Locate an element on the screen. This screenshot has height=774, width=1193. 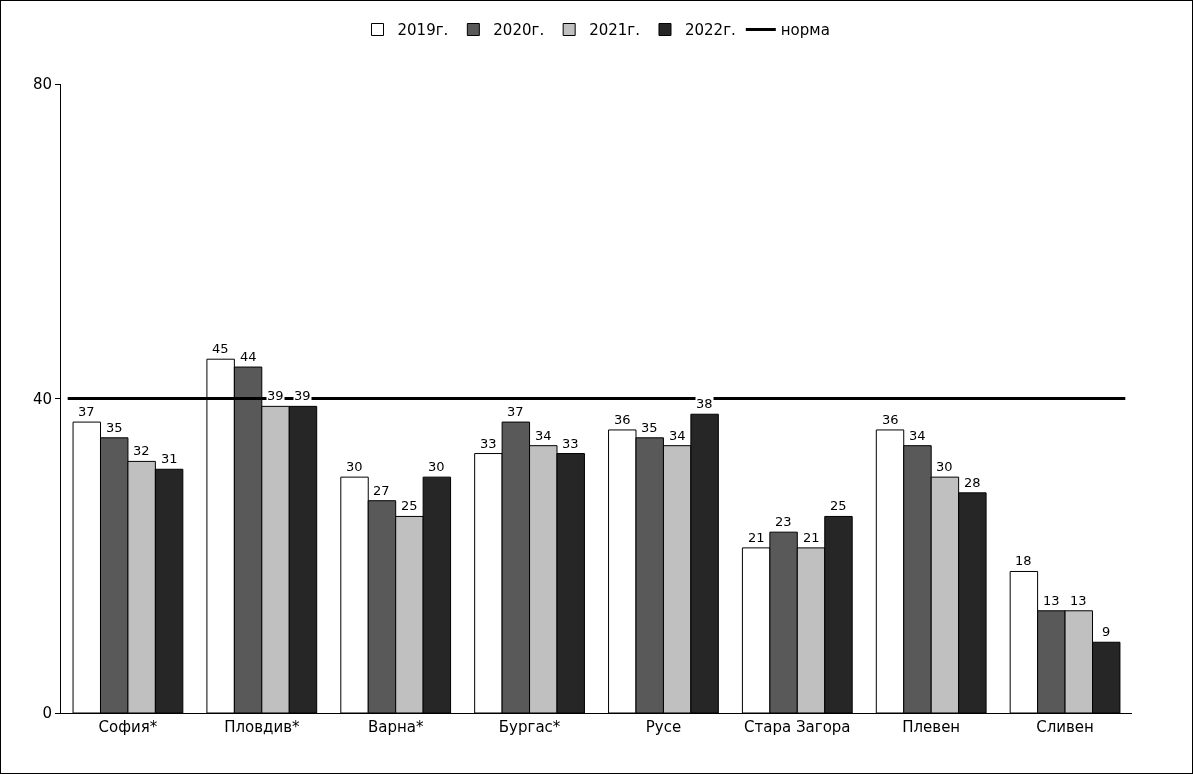
data-label: 44 is located at coordinates (248, 356).